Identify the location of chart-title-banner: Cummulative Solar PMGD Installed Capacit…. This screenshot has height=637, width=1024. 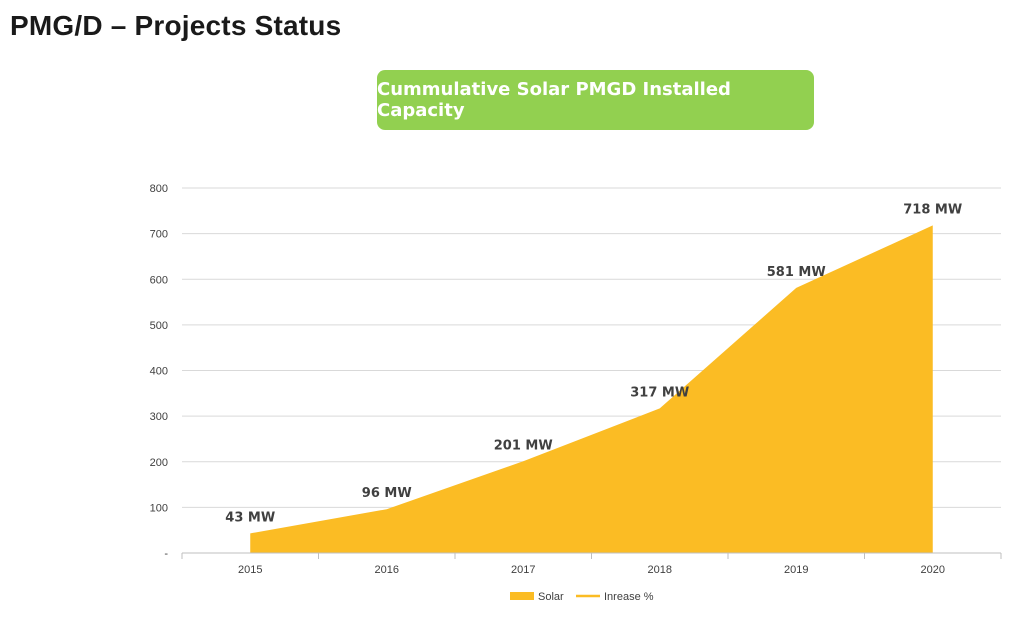
(595, 100).